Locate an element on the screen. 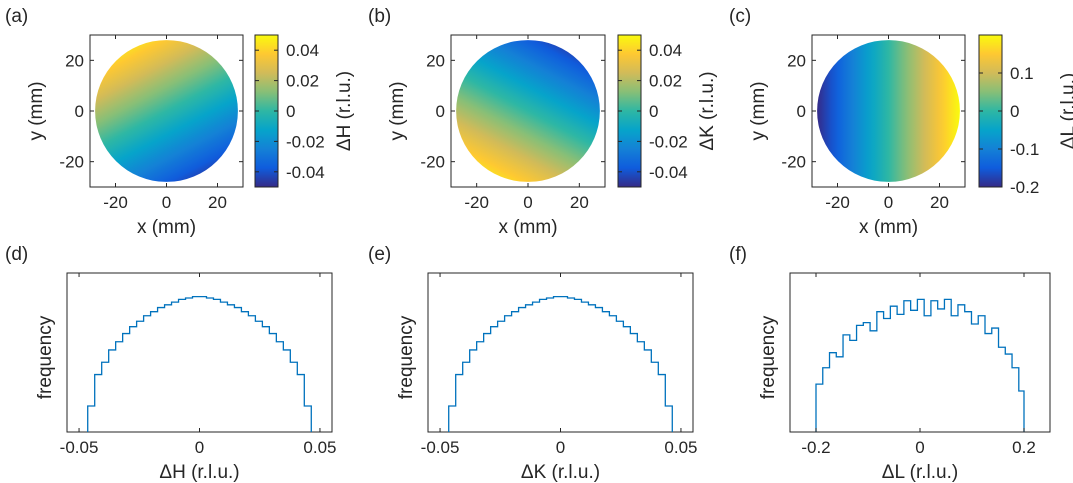  panel-label-e: (e) is located at coordinates (379, 254).